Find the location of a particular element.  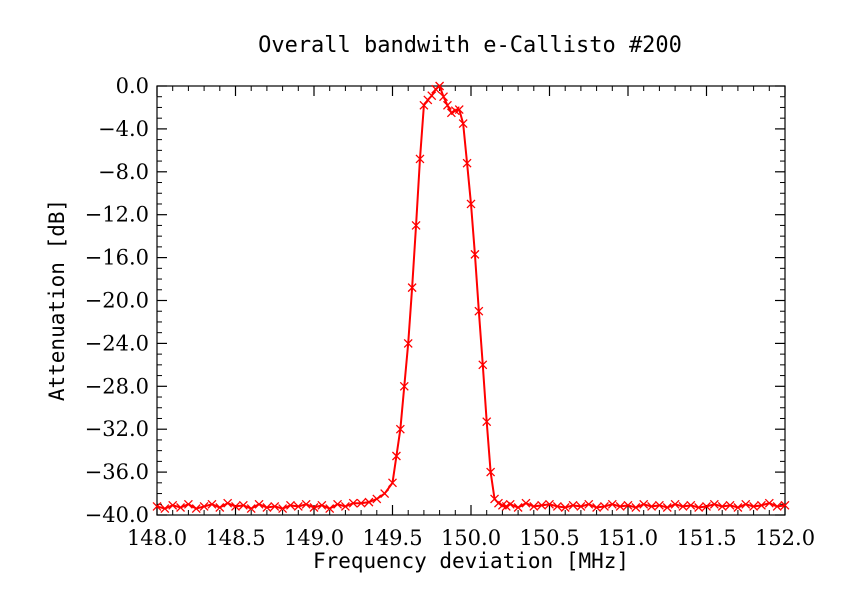

y-tick-label: −12.0 is located at coordinates (117, 215).